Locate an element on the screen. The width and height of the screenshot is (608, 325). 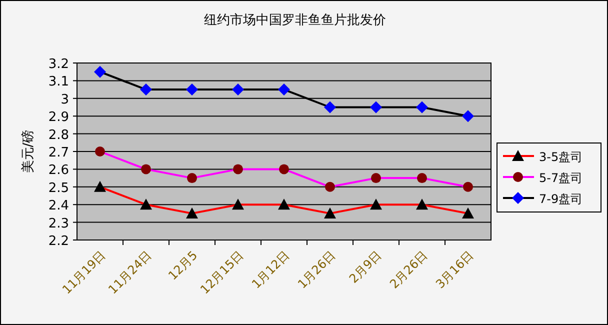
y-tick-label: 2.4 is located at coordinates (58, 206).